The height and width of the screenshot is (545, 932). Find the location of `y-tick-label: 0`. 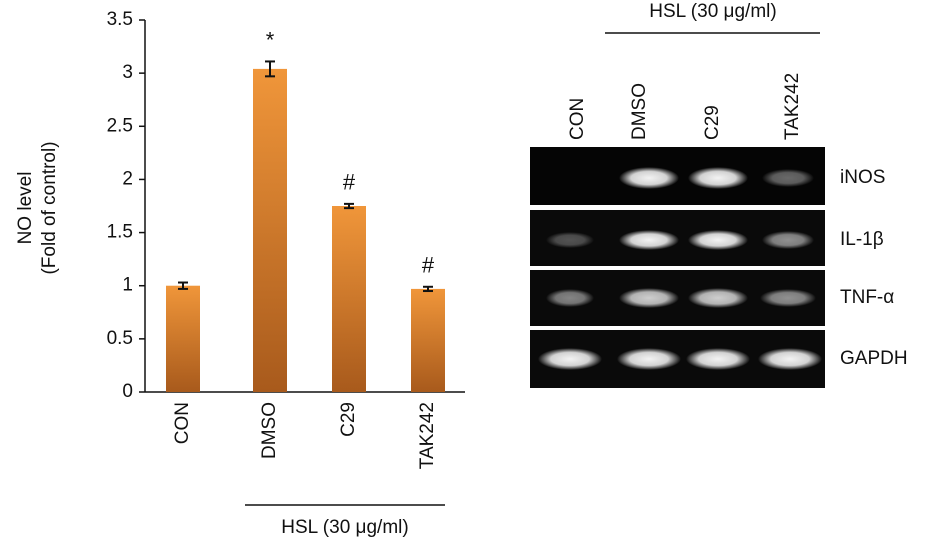

y-tick-label: 0 is located at coordinates (127, 391).